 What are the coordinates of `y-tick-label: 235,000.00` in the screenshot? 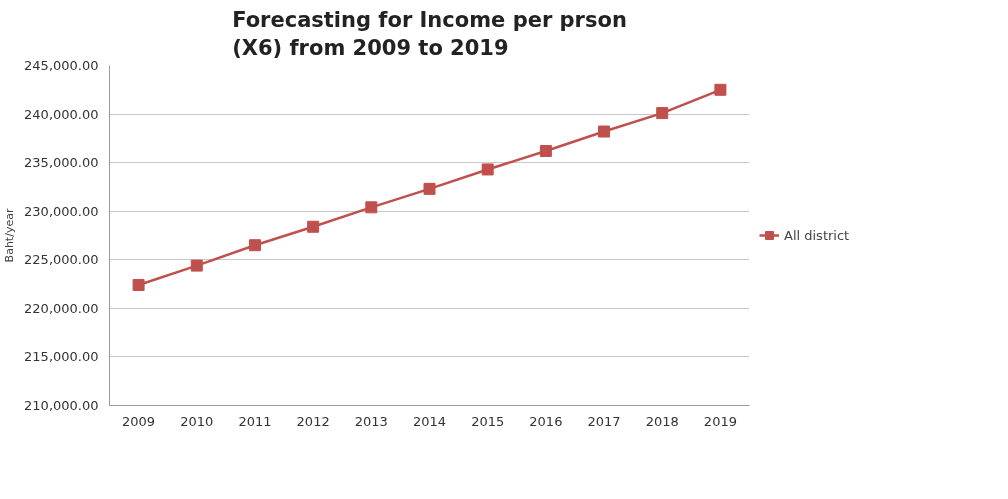 It's located at (61, 163).